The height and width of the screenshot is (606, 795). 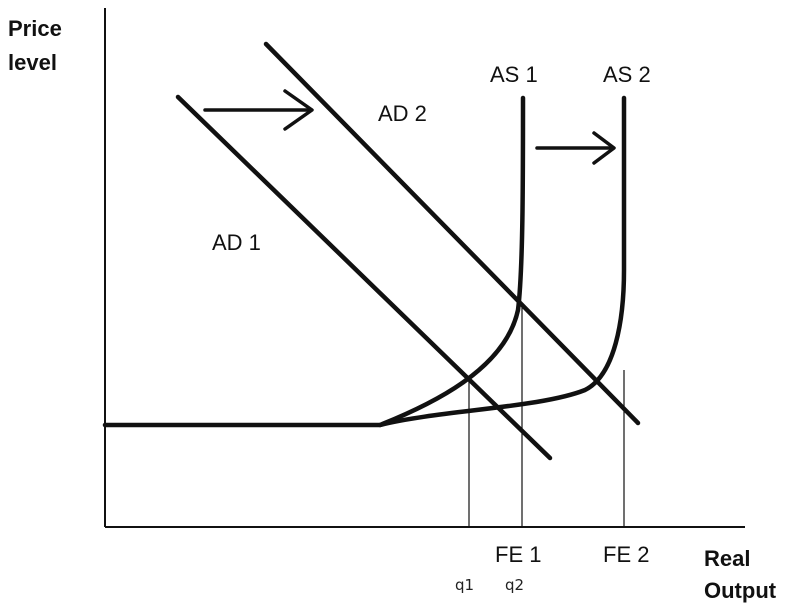 What do you see at coordinates (727, 558) in the screenshot?
I see `x-axis-label-line1: Real` at bounding box center [727, 558].